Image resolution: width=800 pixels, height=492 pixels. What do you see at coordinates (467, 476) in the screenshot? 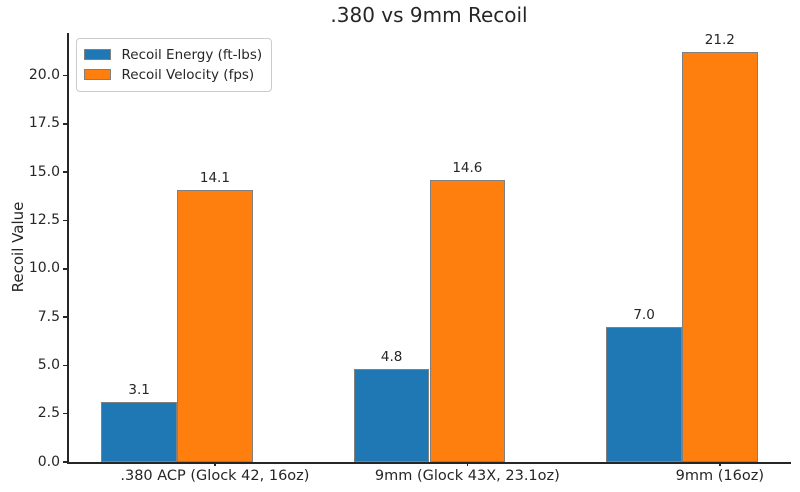
I see `x-tick-label: 9mm (Glock 43X, 23.1oz)` at bounding box center [467, 476].